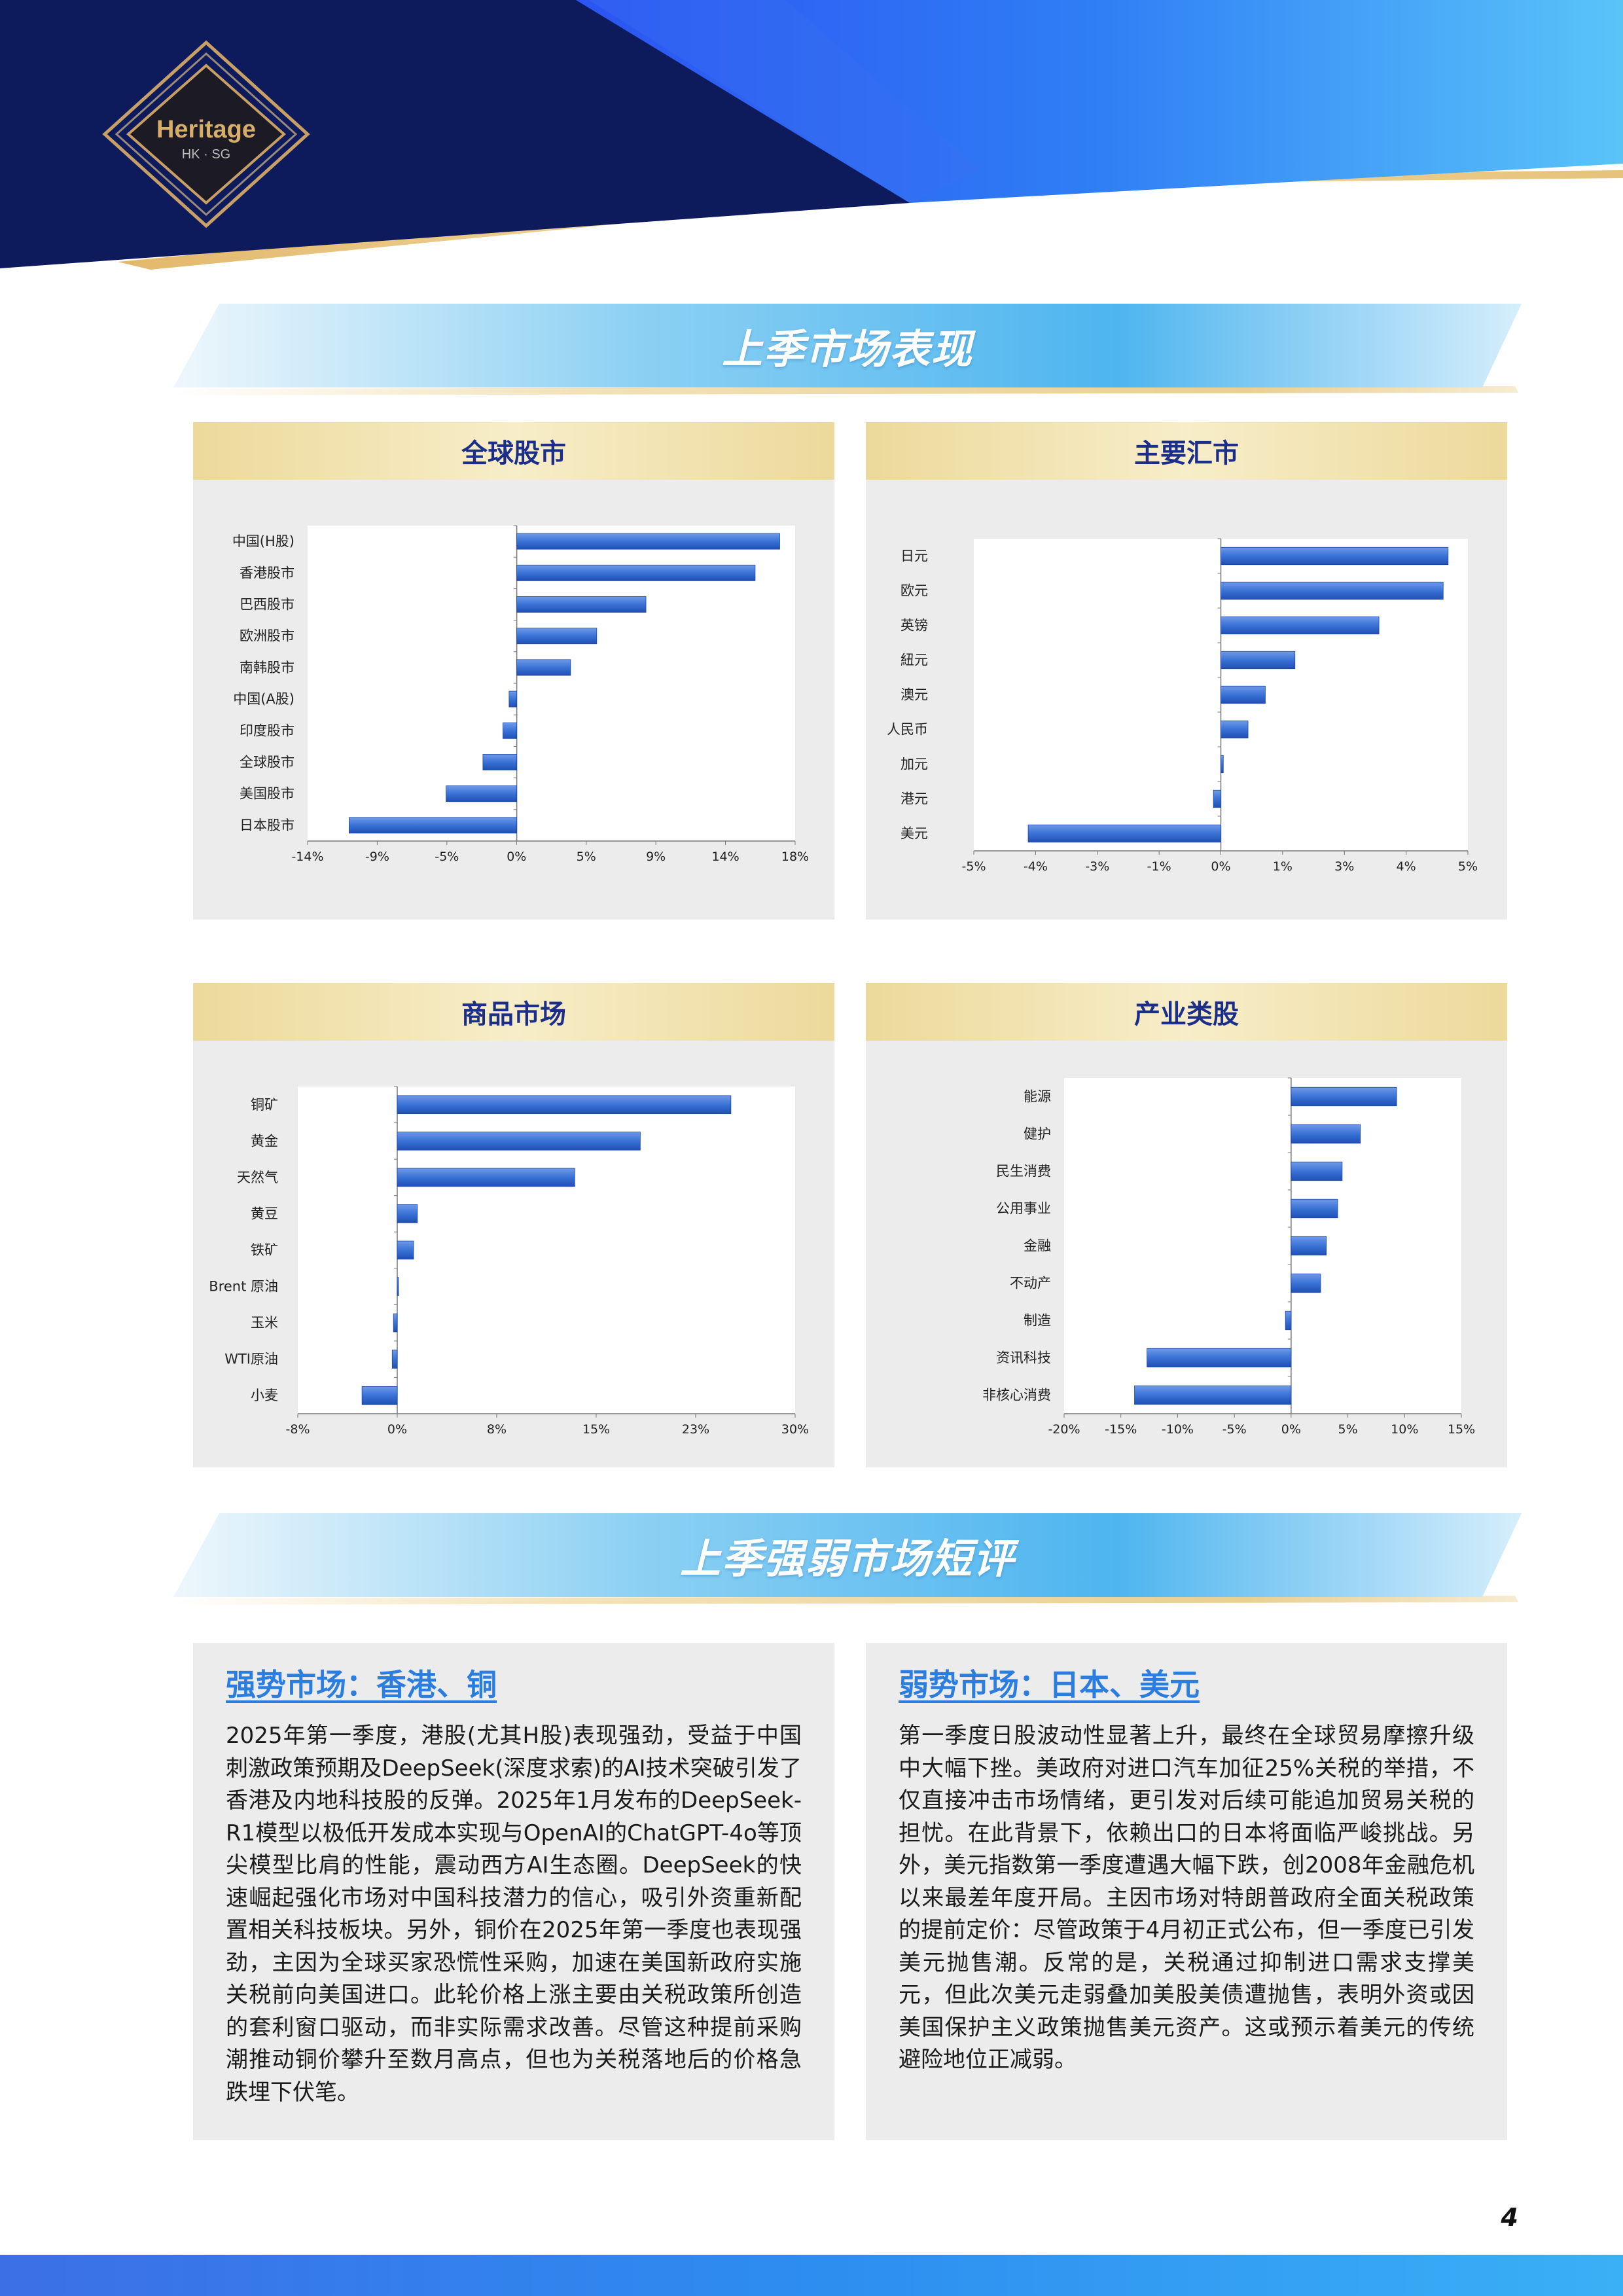 The image size is (1623, 2296). Describe the element at coordinates (1404, 1429) in the screenshot. I see `x-tick-label: 10%` at that location.